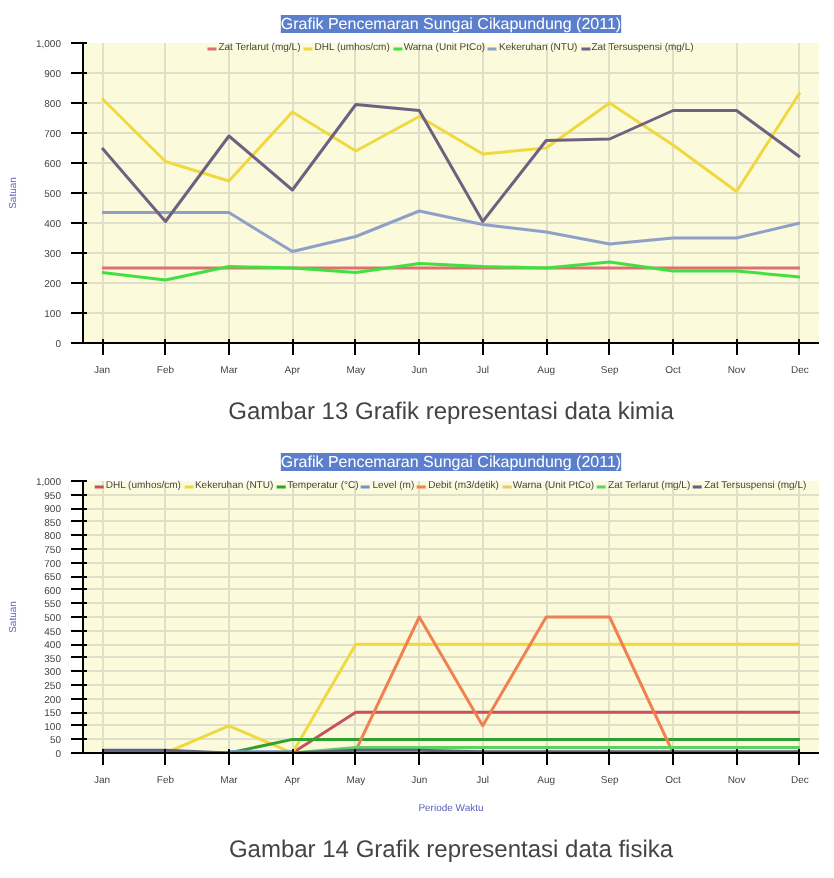  What do you see at coordinates (451, 411) in the screenshot?
I see `text: Gambar 13 Grafik representasi data kimia` at bounding box center [451, 411].